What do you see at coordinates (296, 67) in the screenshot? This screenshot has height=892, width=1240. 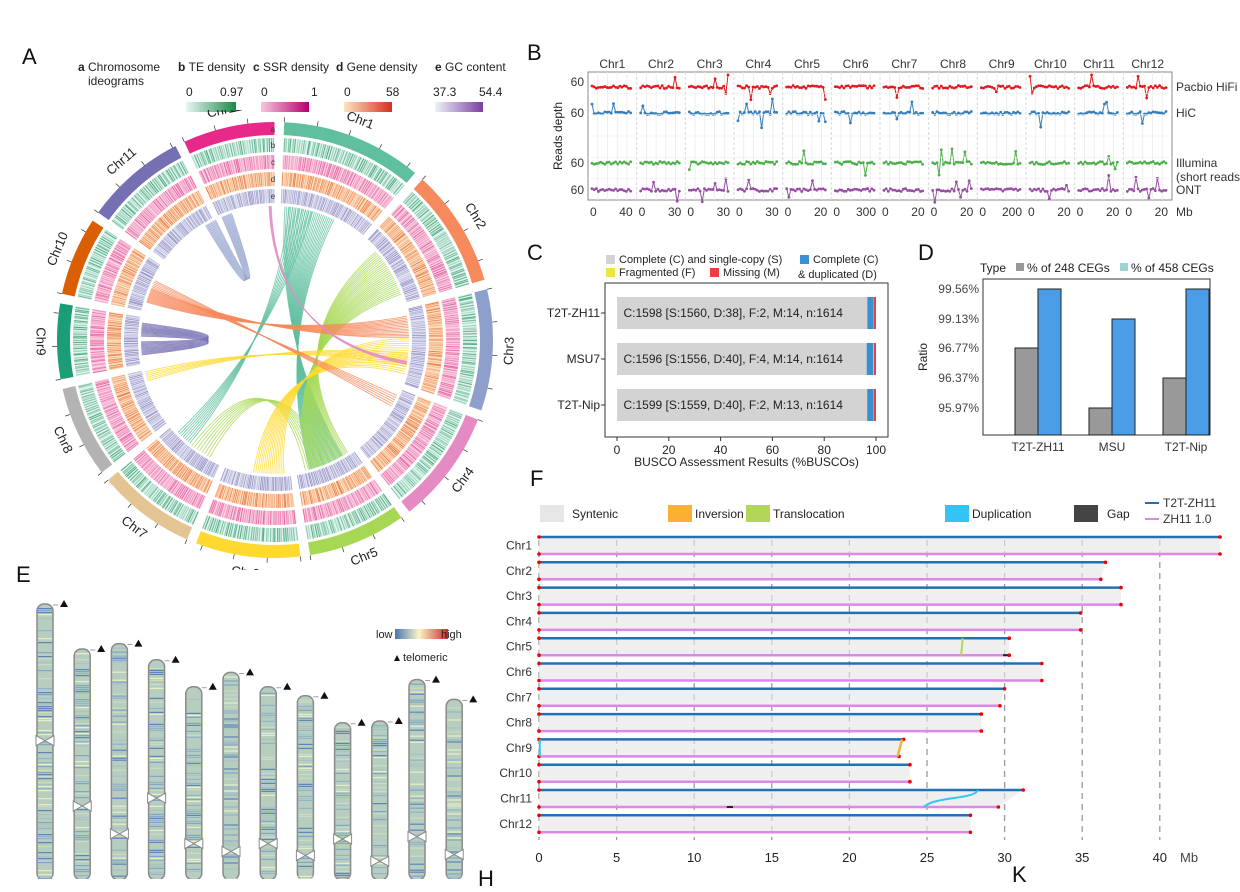 I see `legend-track-label: SSR density` at bounding box center [296, 67].